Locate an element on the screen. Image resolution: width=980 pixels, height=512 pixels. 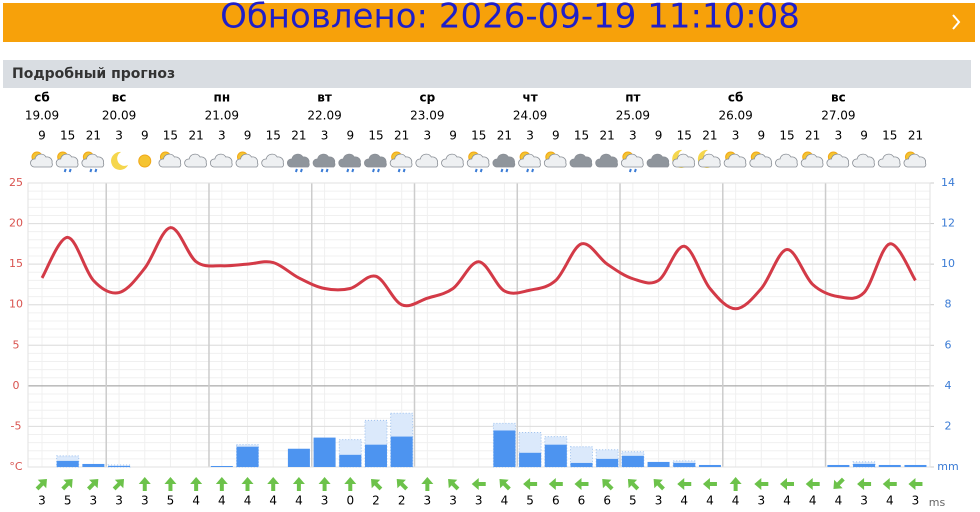
temperature-line is located at coordinates (478, 268).